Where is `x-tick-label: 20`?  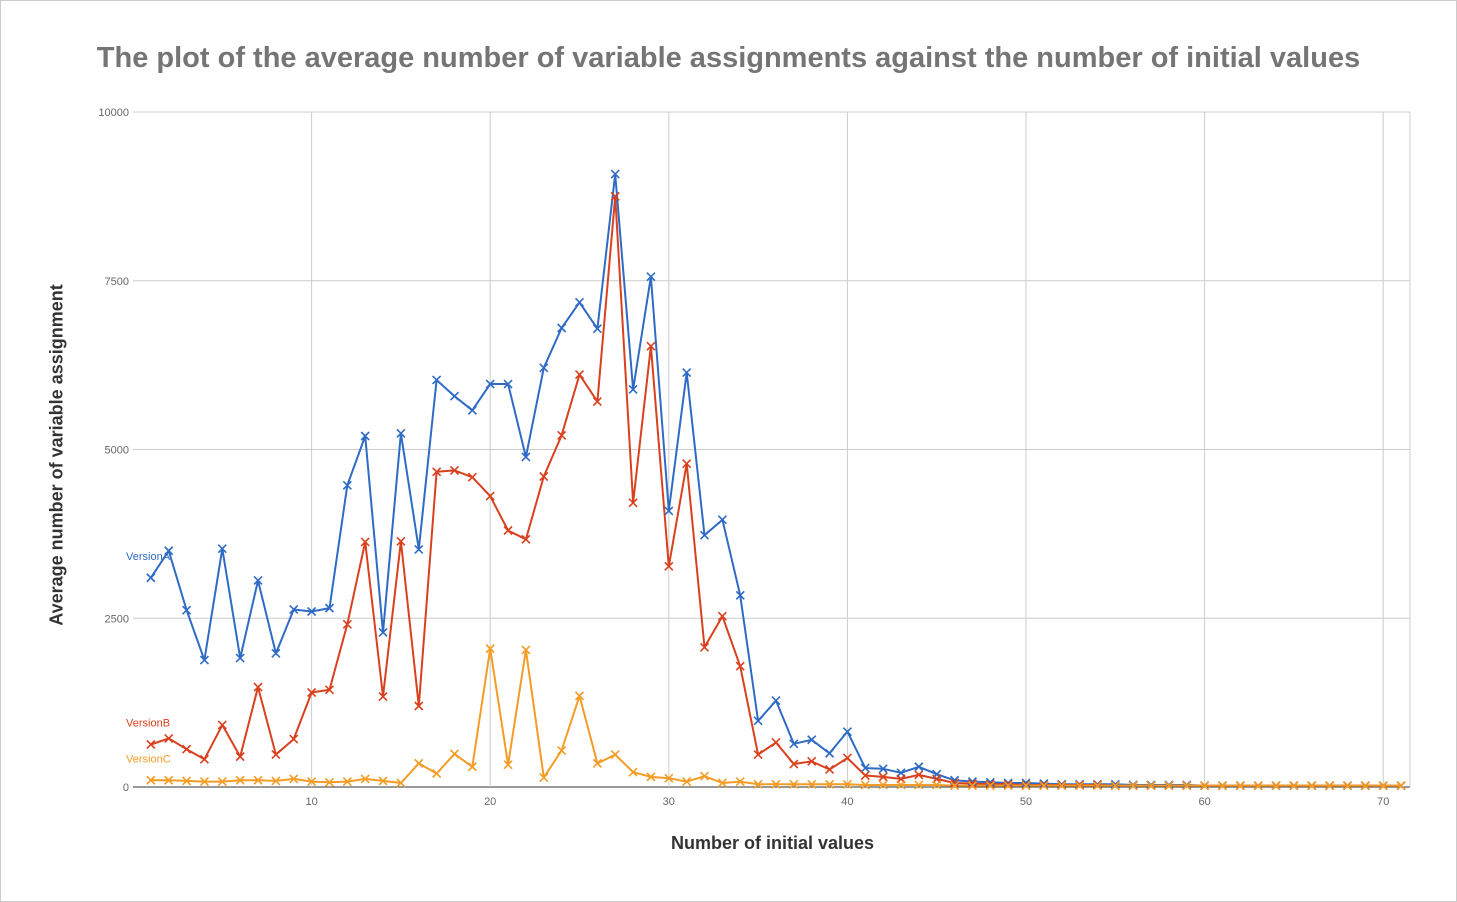
x-tick-label: 20 is located at coordinates (490, 802).